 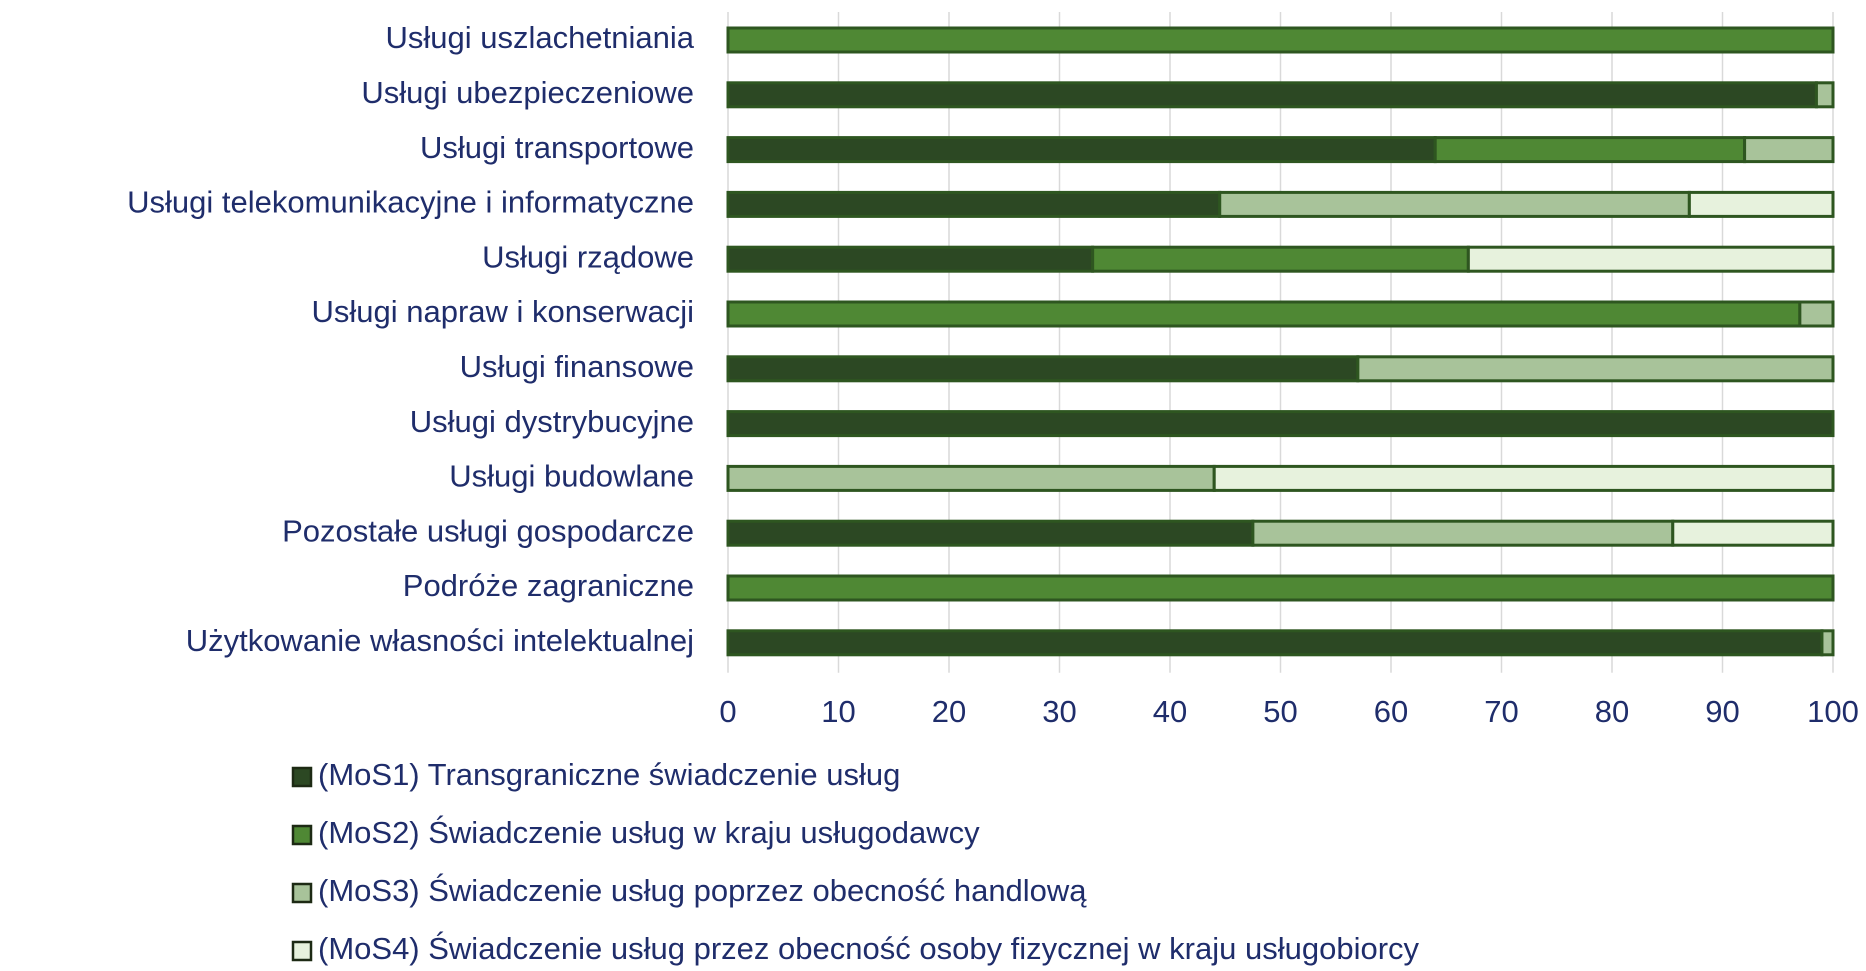 What do you see at coordinates (1059, 711) in the screenshot?
I see `x-tick-label: 30` at bounding box center [1059, 711].